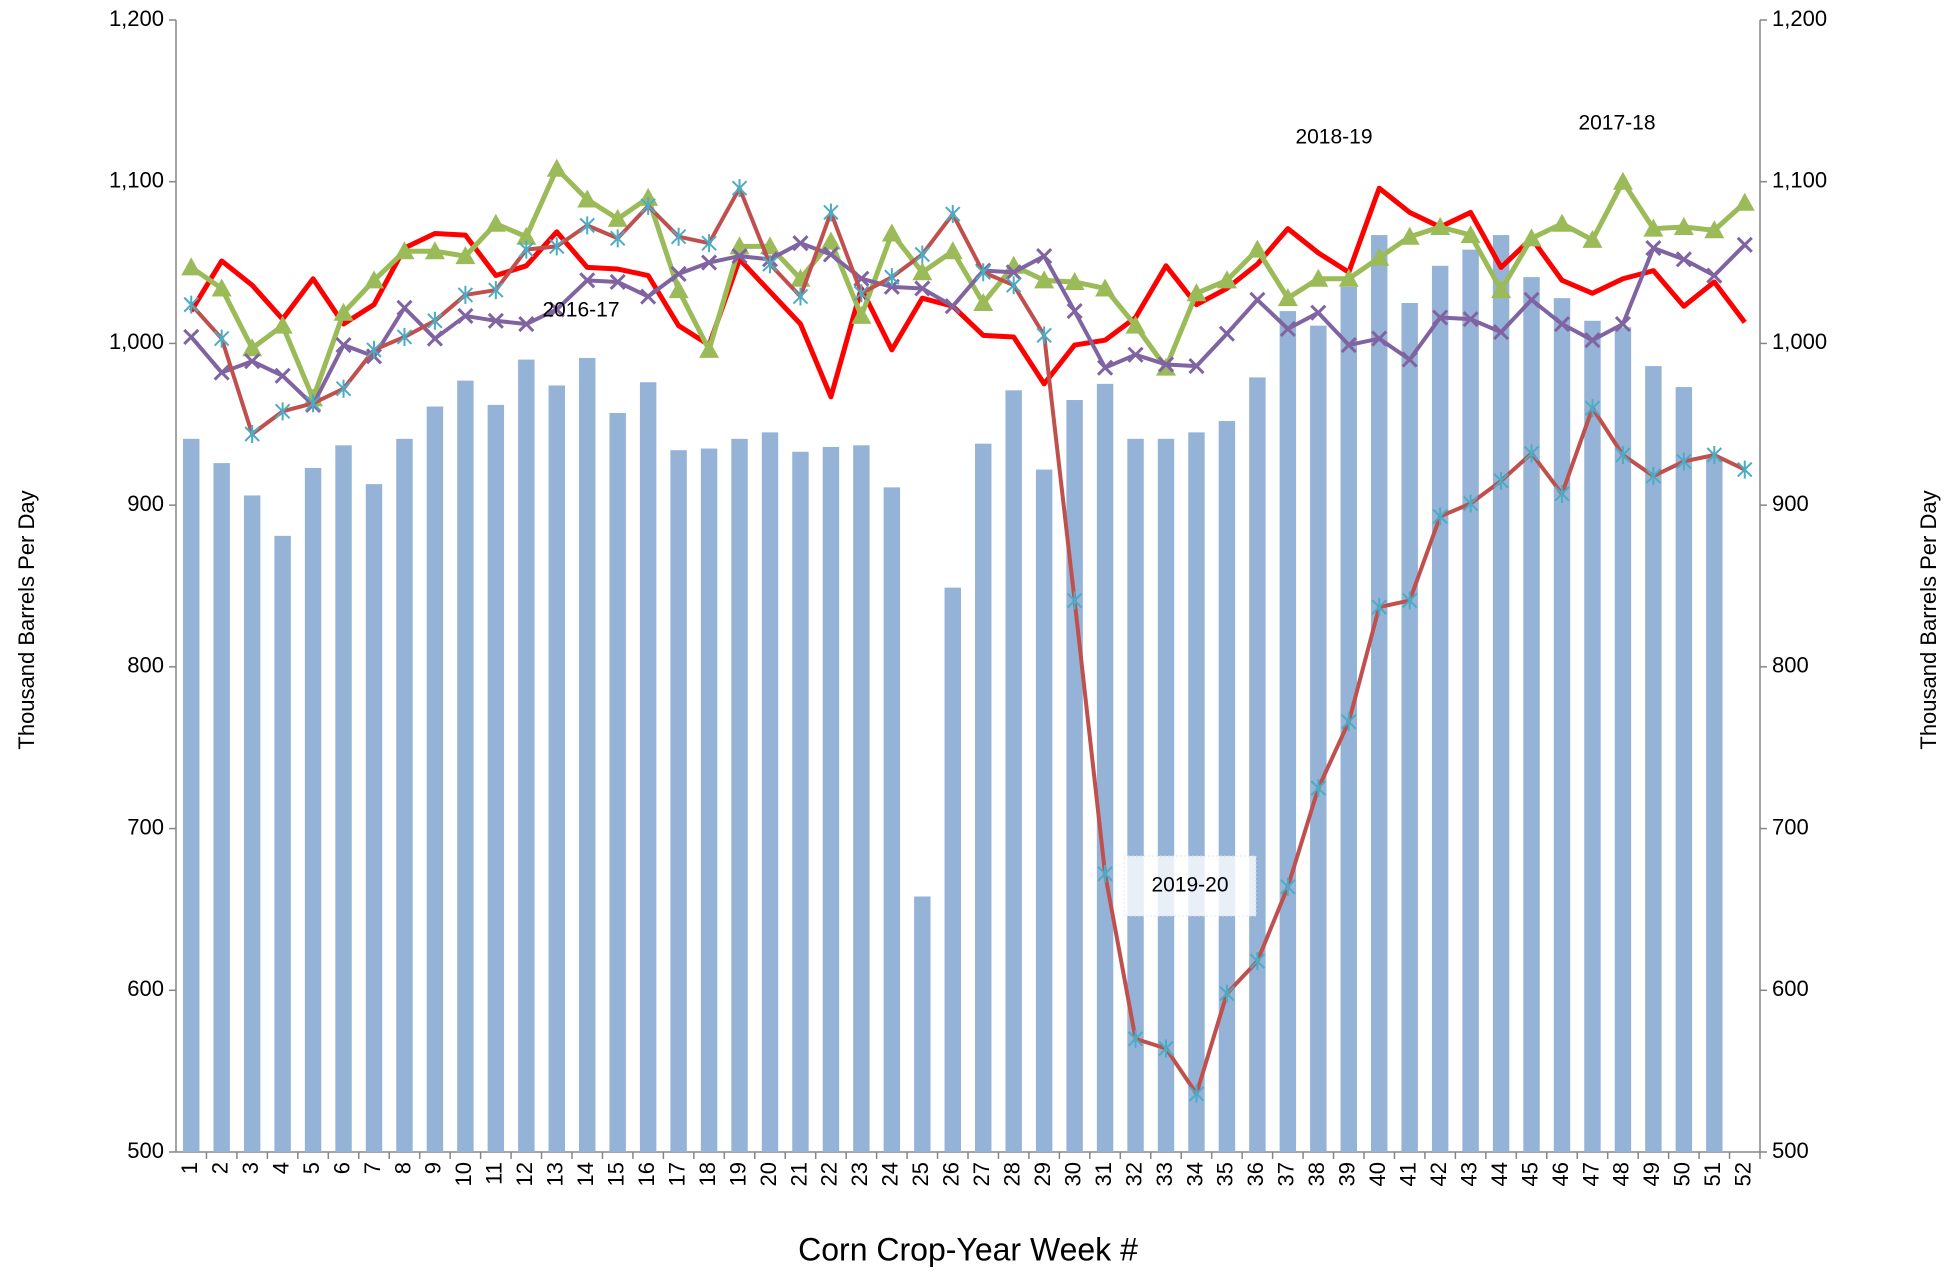 The image size is (1958, 1274). What do you see at coordinates (524, 1174) in the screenshot?
I see `x-tick-label: 12` at bounding box center [524, 1174].